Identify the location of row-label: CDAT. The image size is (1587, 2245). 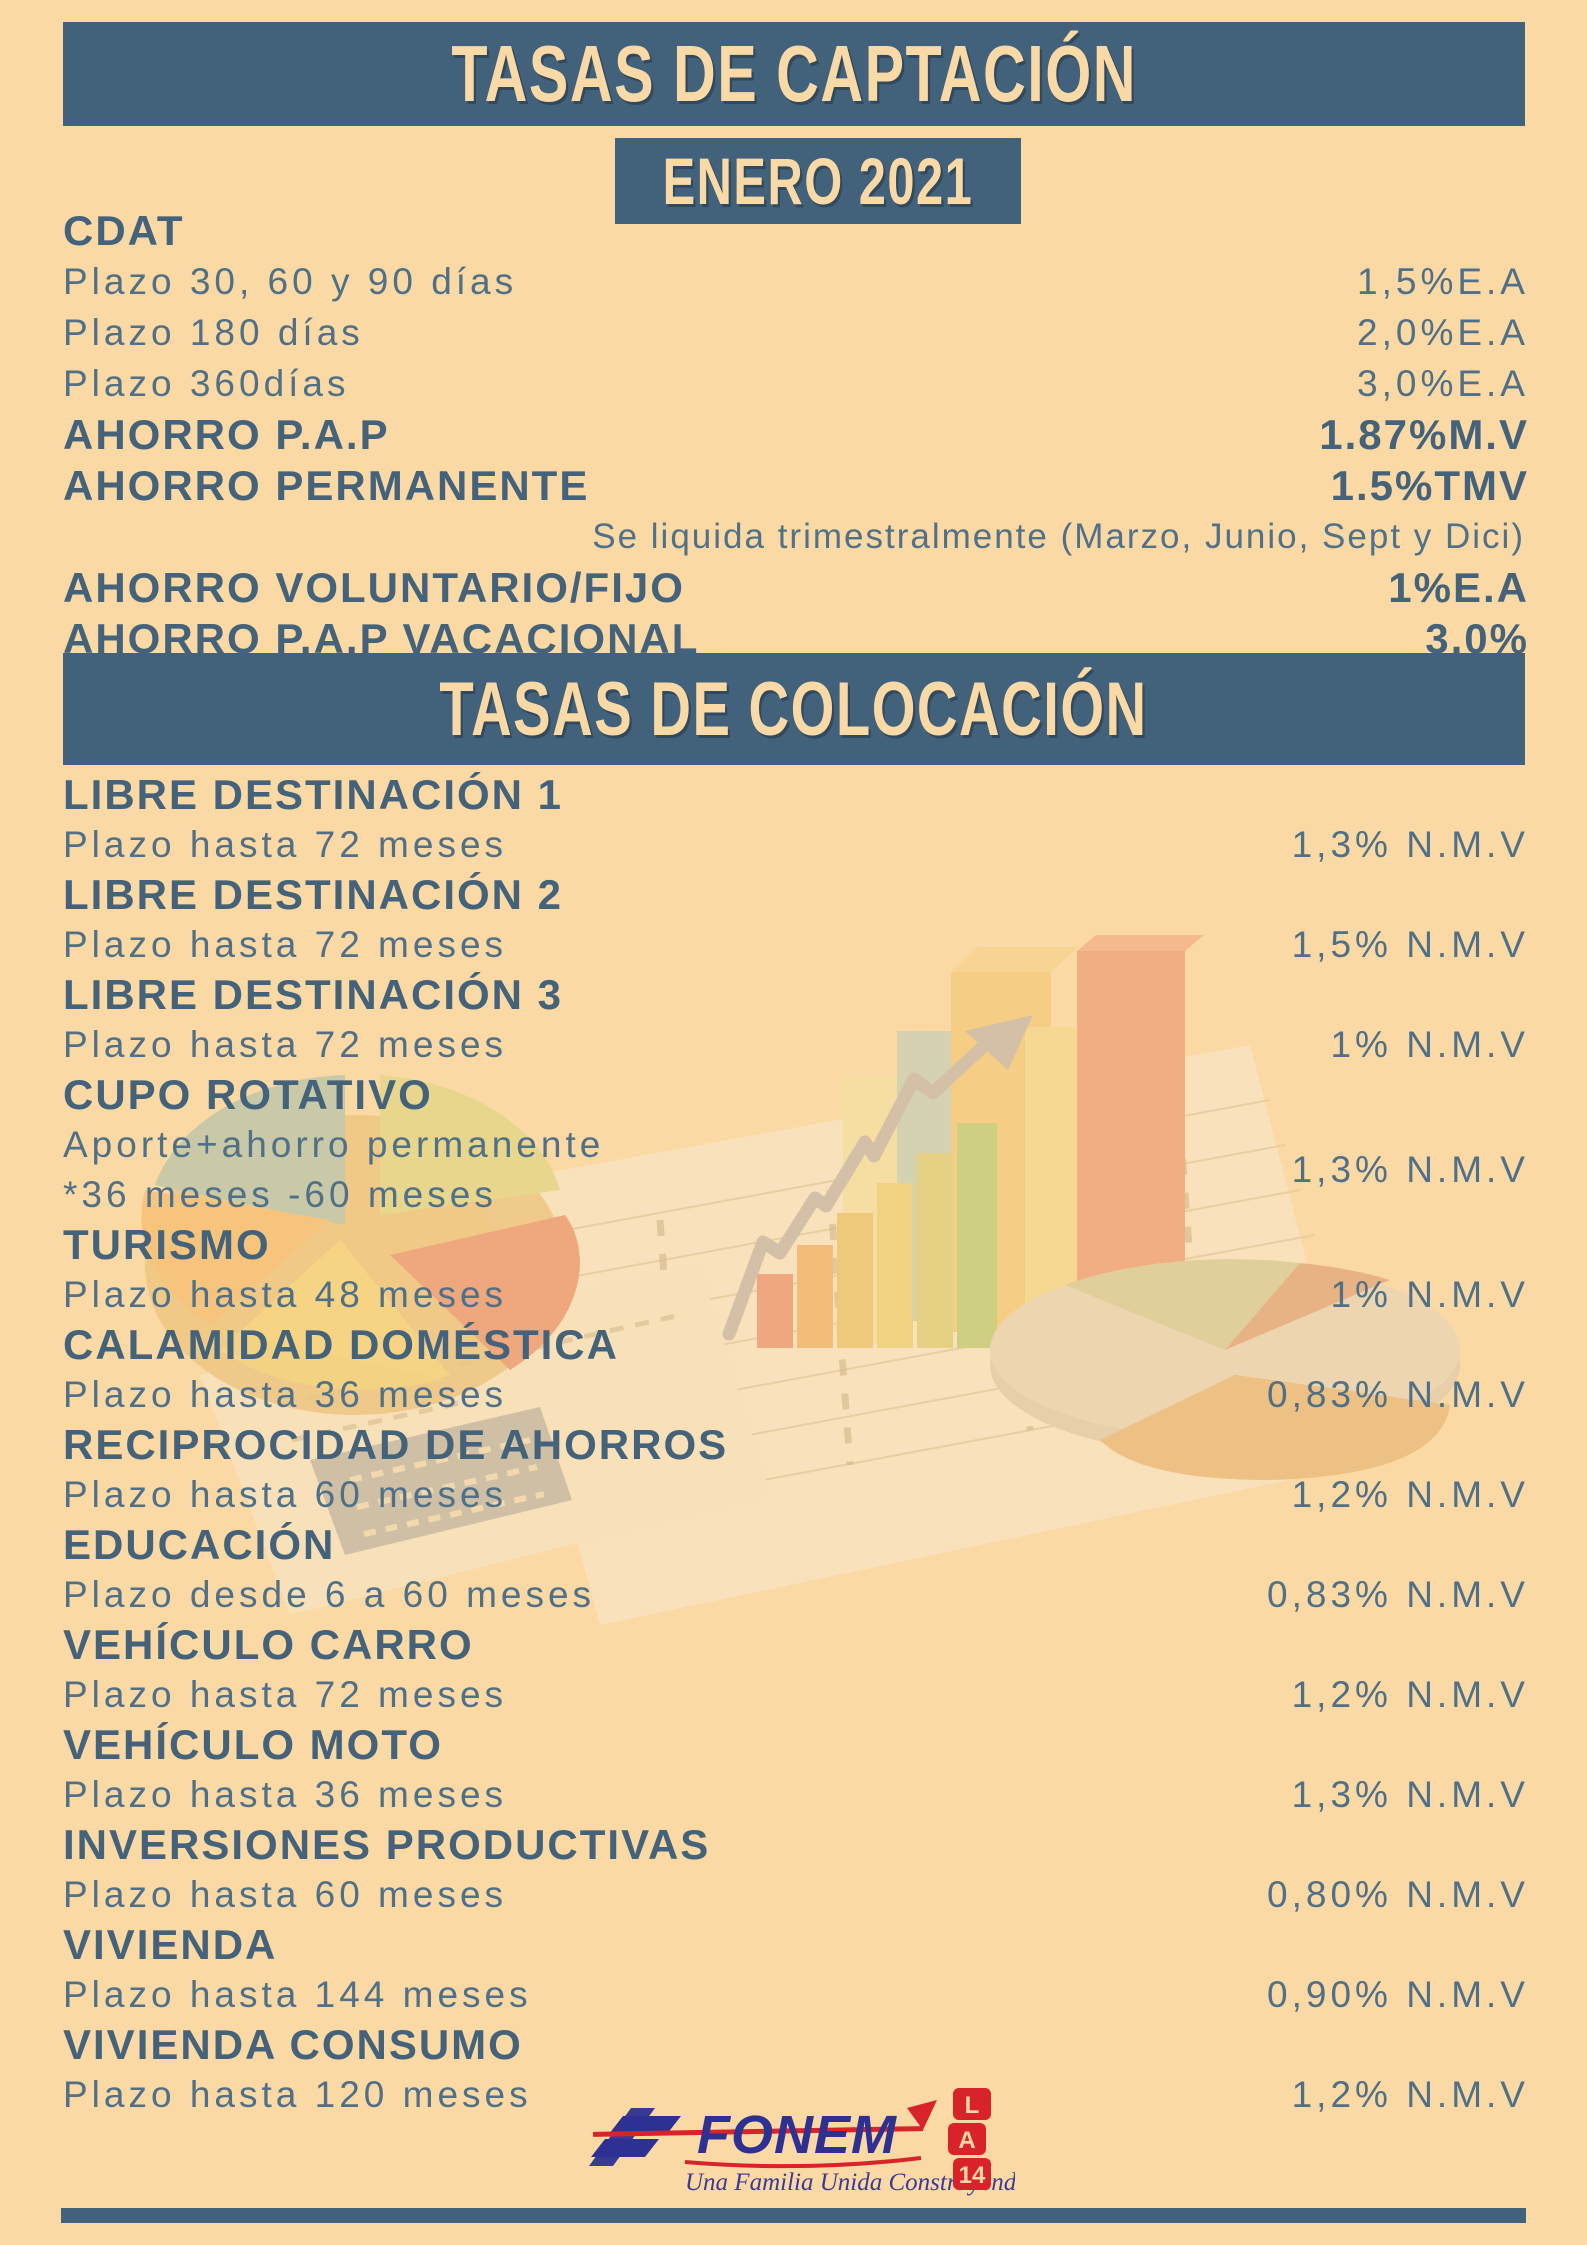
(124, 230).